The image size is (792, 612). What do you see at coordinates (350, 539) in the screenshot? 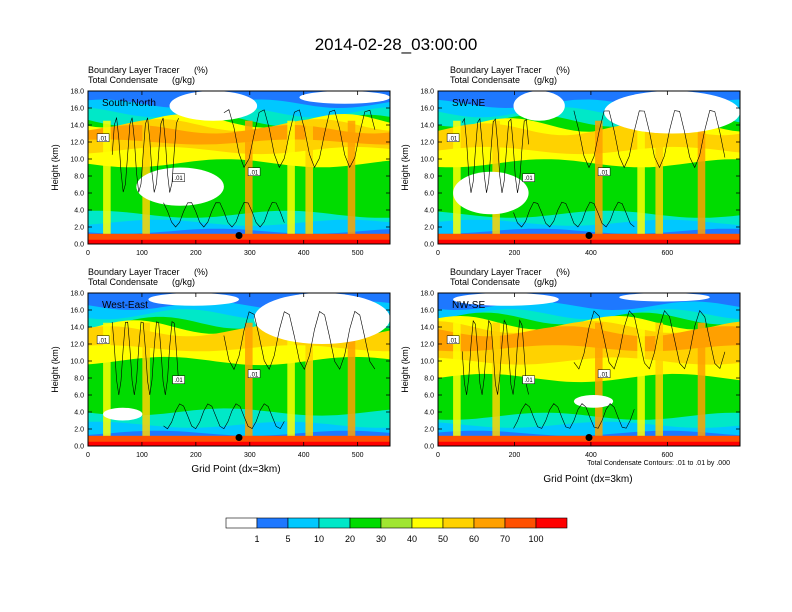
I see `colorbar-label: 20` at bounding box center [350, 539].